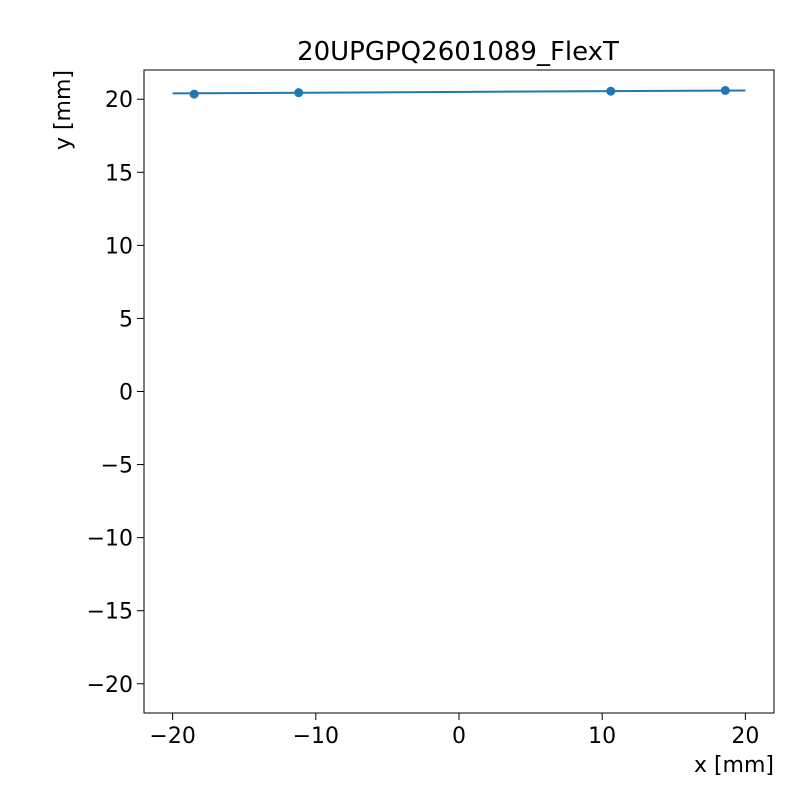 Image resolution: width=800 pixels, height=800 pixels. What do you see at coordinates (458, 52) in the screenshot?
I see `chart-title: 20UPGPQ2601089_FlexT` at bounding box center [458, 52].